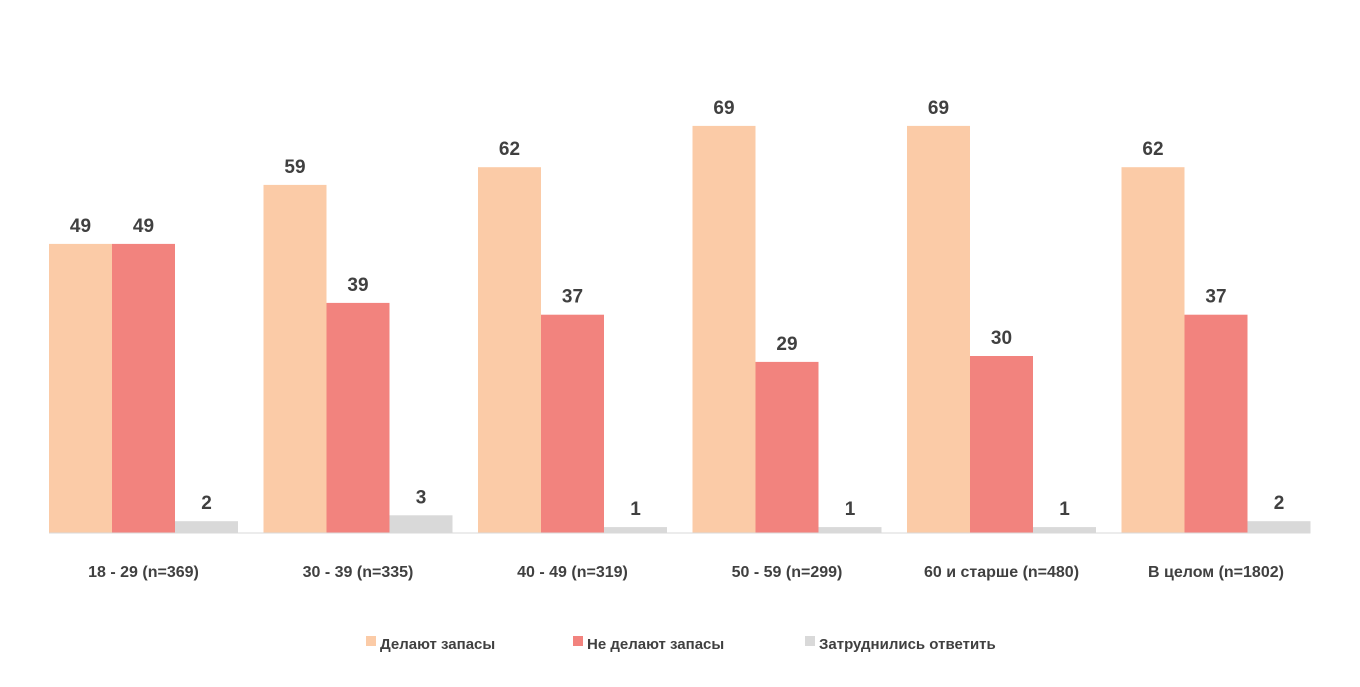 The width and height of the screenshot is (1360, 687). Describe the element at coordinates (358, 572) in the screenshot. I see `category-label-2: 30 - 39 (n=335)` at that location.